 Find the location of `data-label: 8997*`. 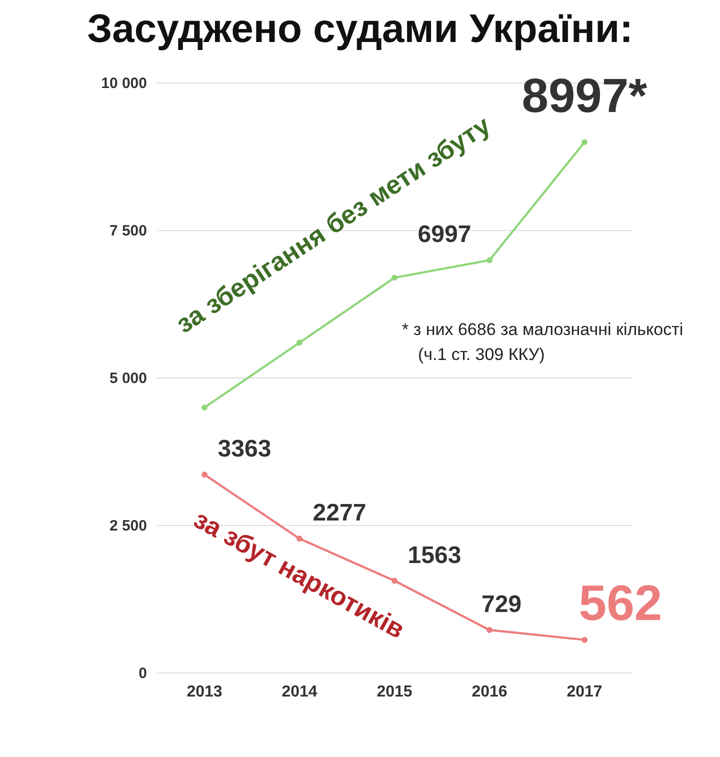

data-label: 8997* is located at coordinates (585, 97).